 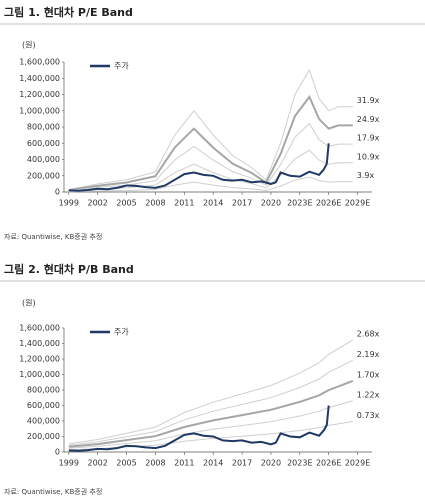 I want to click on band-label: 17.9x, so click(x=368, y=138).